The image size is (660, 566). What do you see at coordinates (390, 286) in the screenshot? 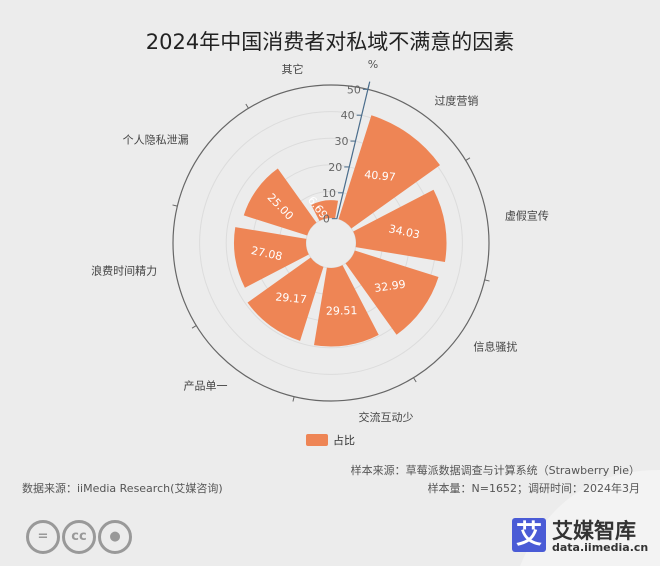
I see `data-label: 32.99` at bounding box center [390, 286].